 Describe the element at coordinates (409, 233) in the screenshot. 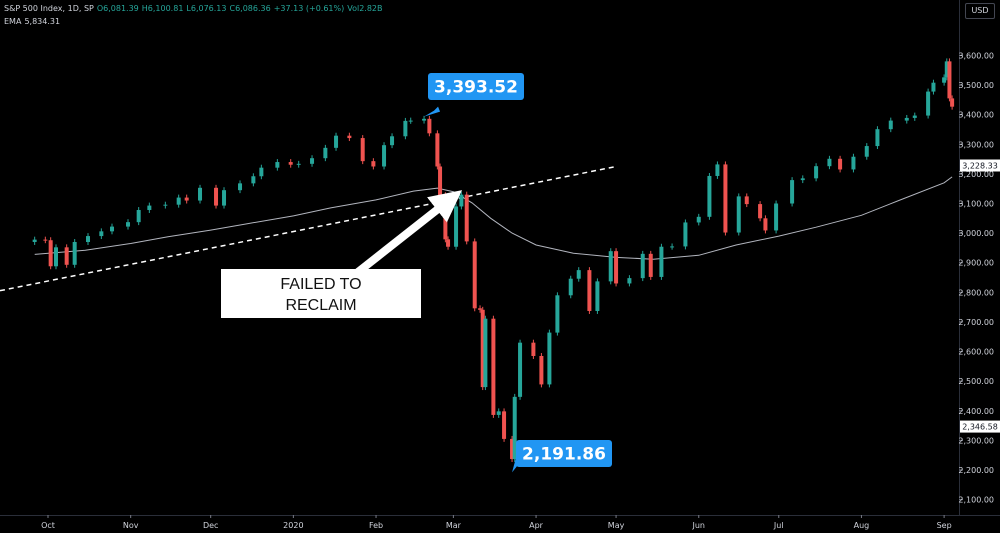

I see `arrow-icon` at that location.